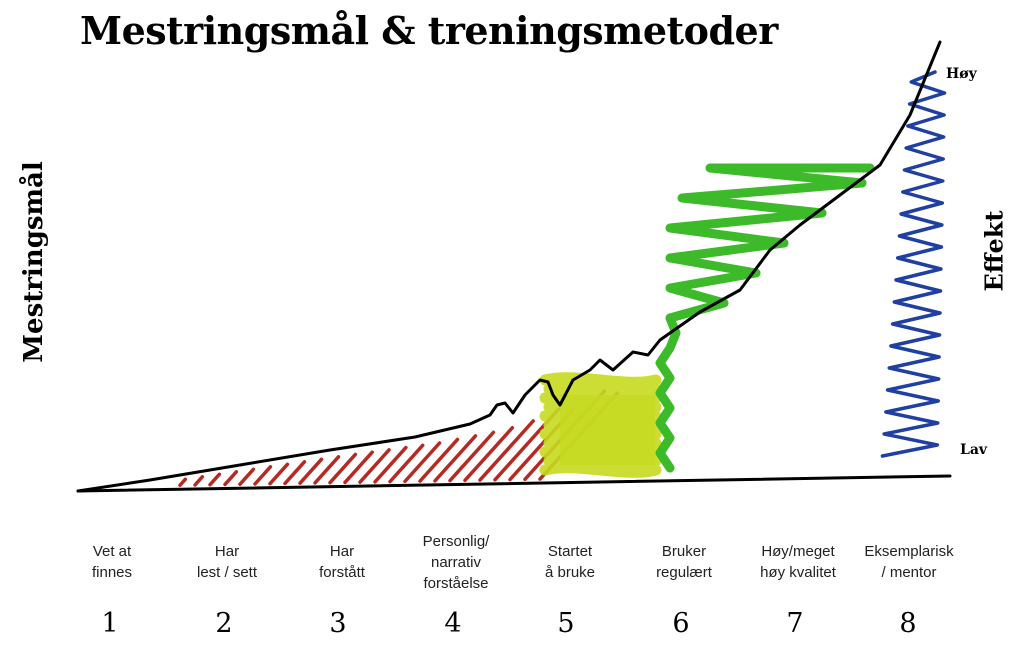 The image size is (1024, 658). Describe the element at coordinates (607, 430) in the screenshot. I see `yellow-fill-block` at that location.